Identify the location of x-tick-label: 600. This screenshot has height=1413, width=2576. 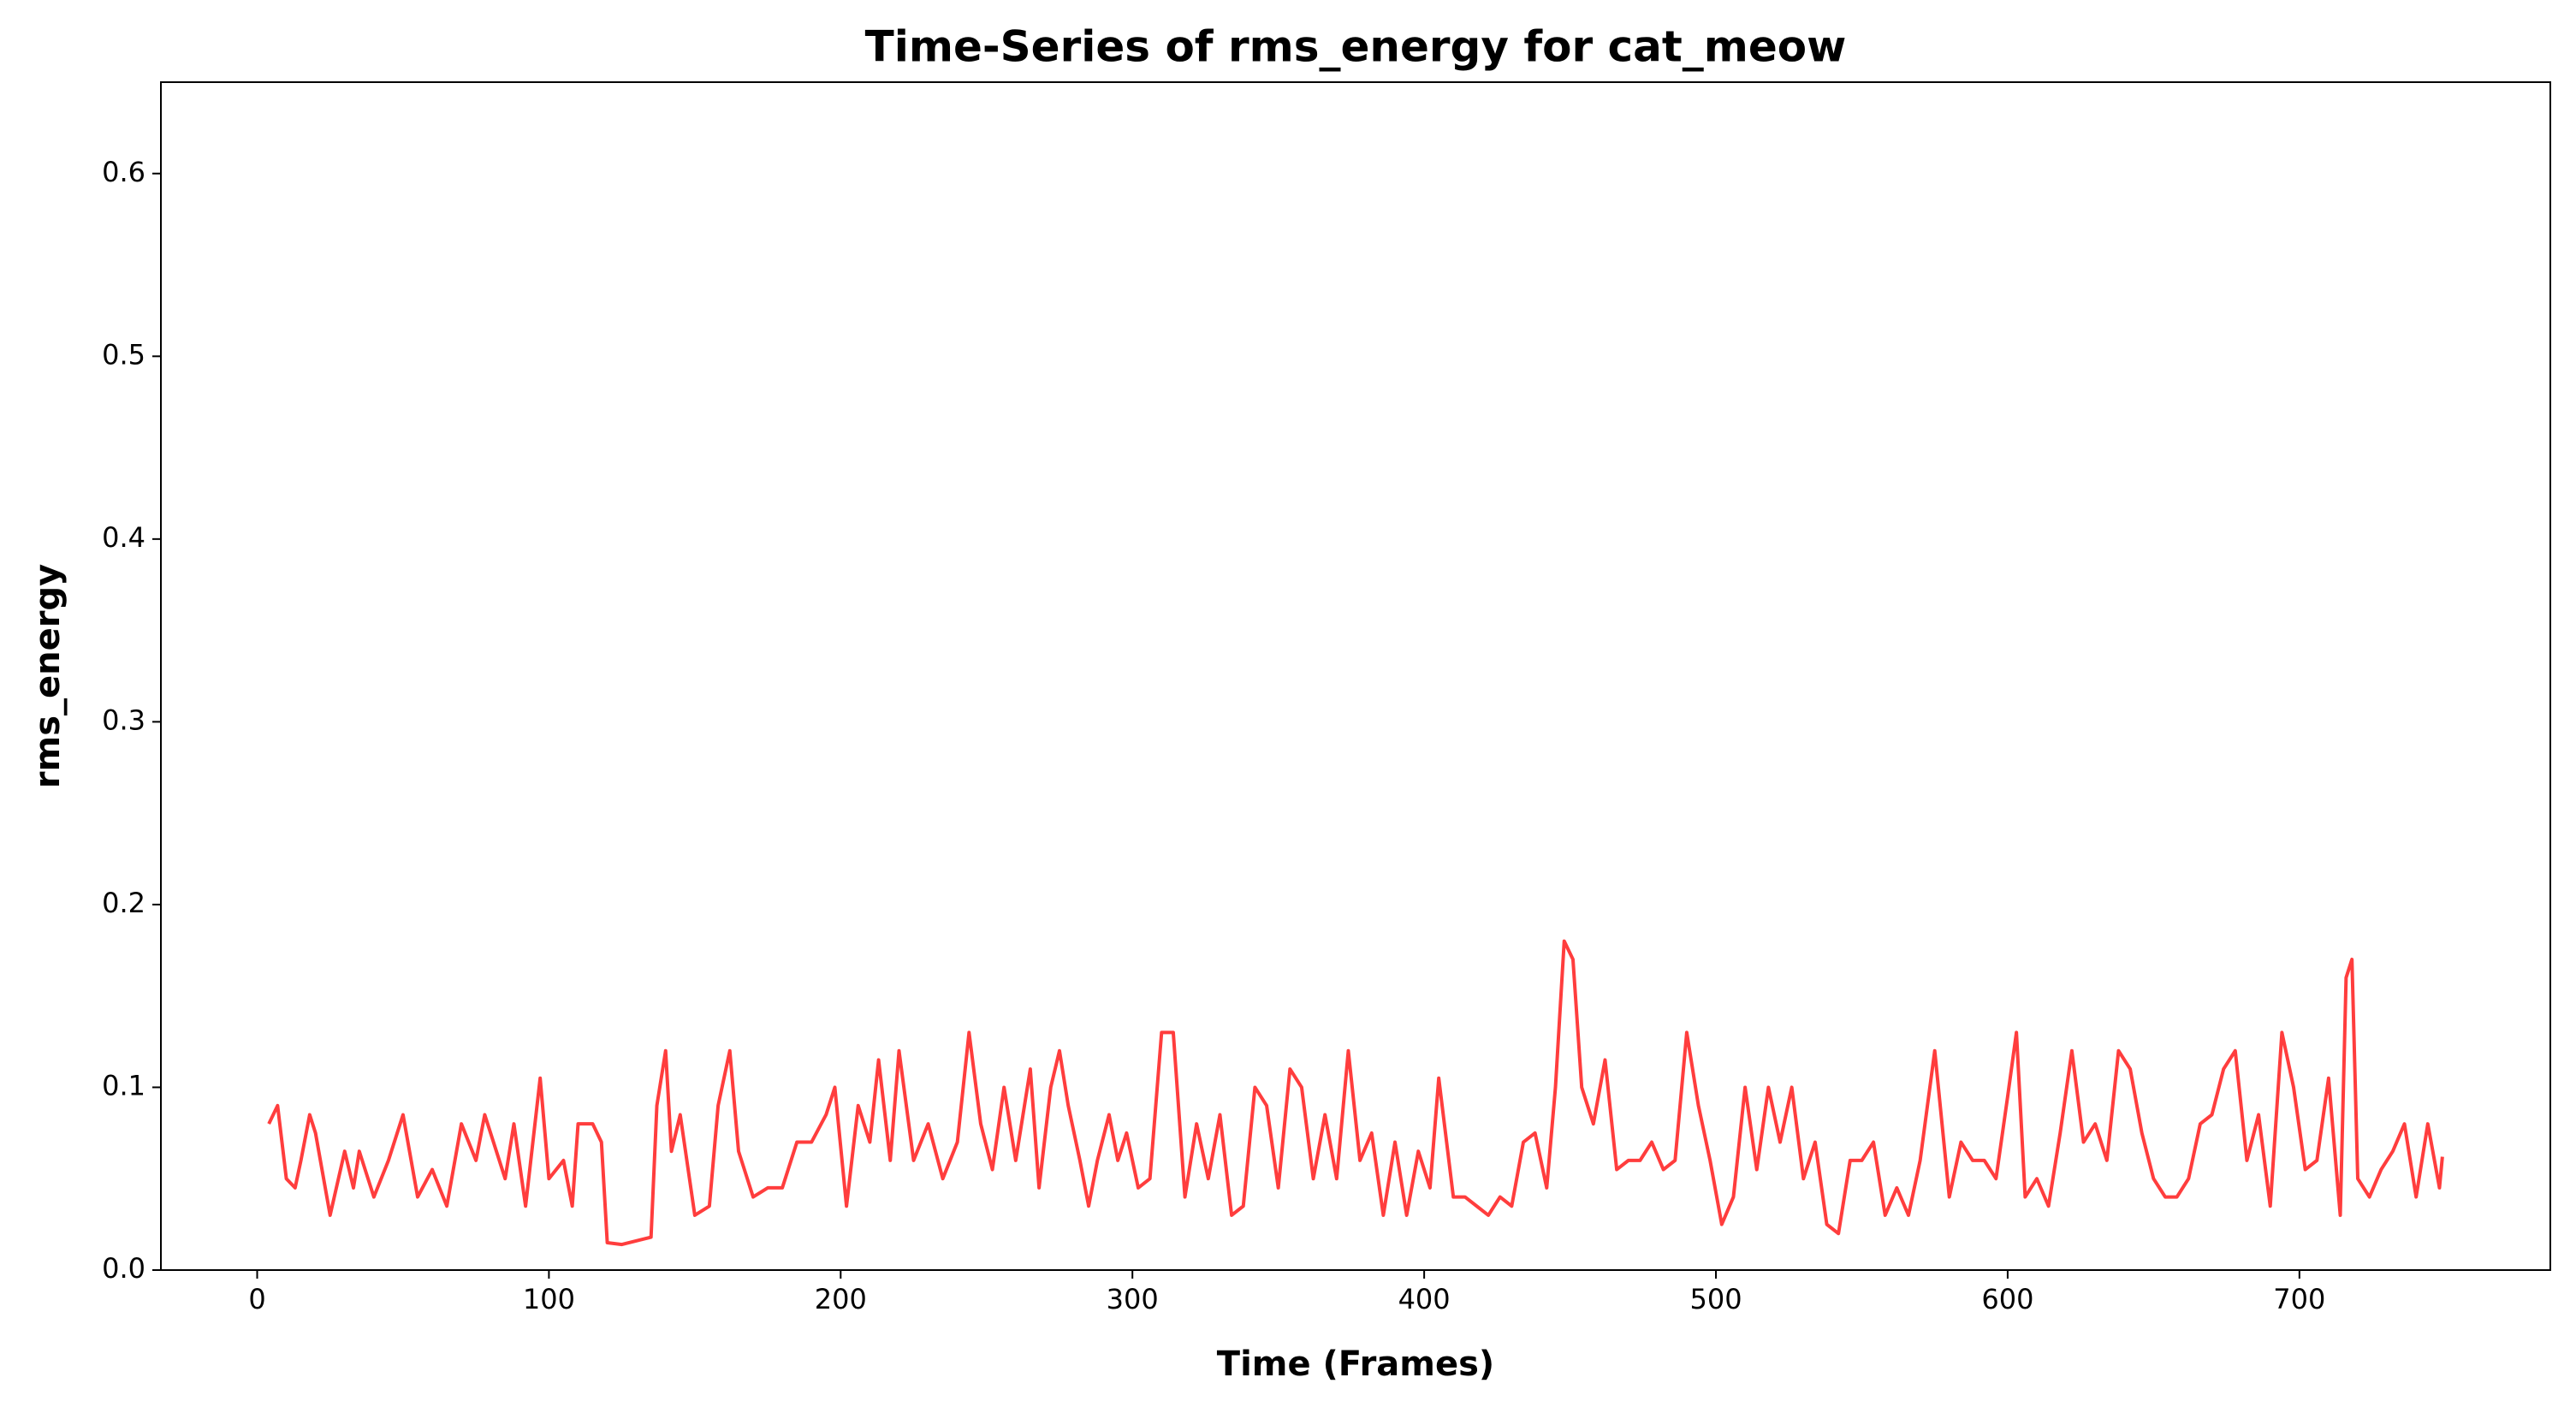
(2007, 1299).